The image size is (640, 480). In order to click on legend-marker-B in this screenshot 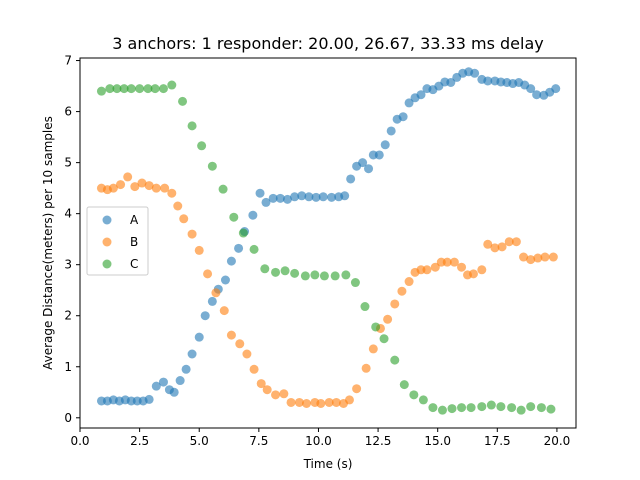, I will do `click(107, 242)`.